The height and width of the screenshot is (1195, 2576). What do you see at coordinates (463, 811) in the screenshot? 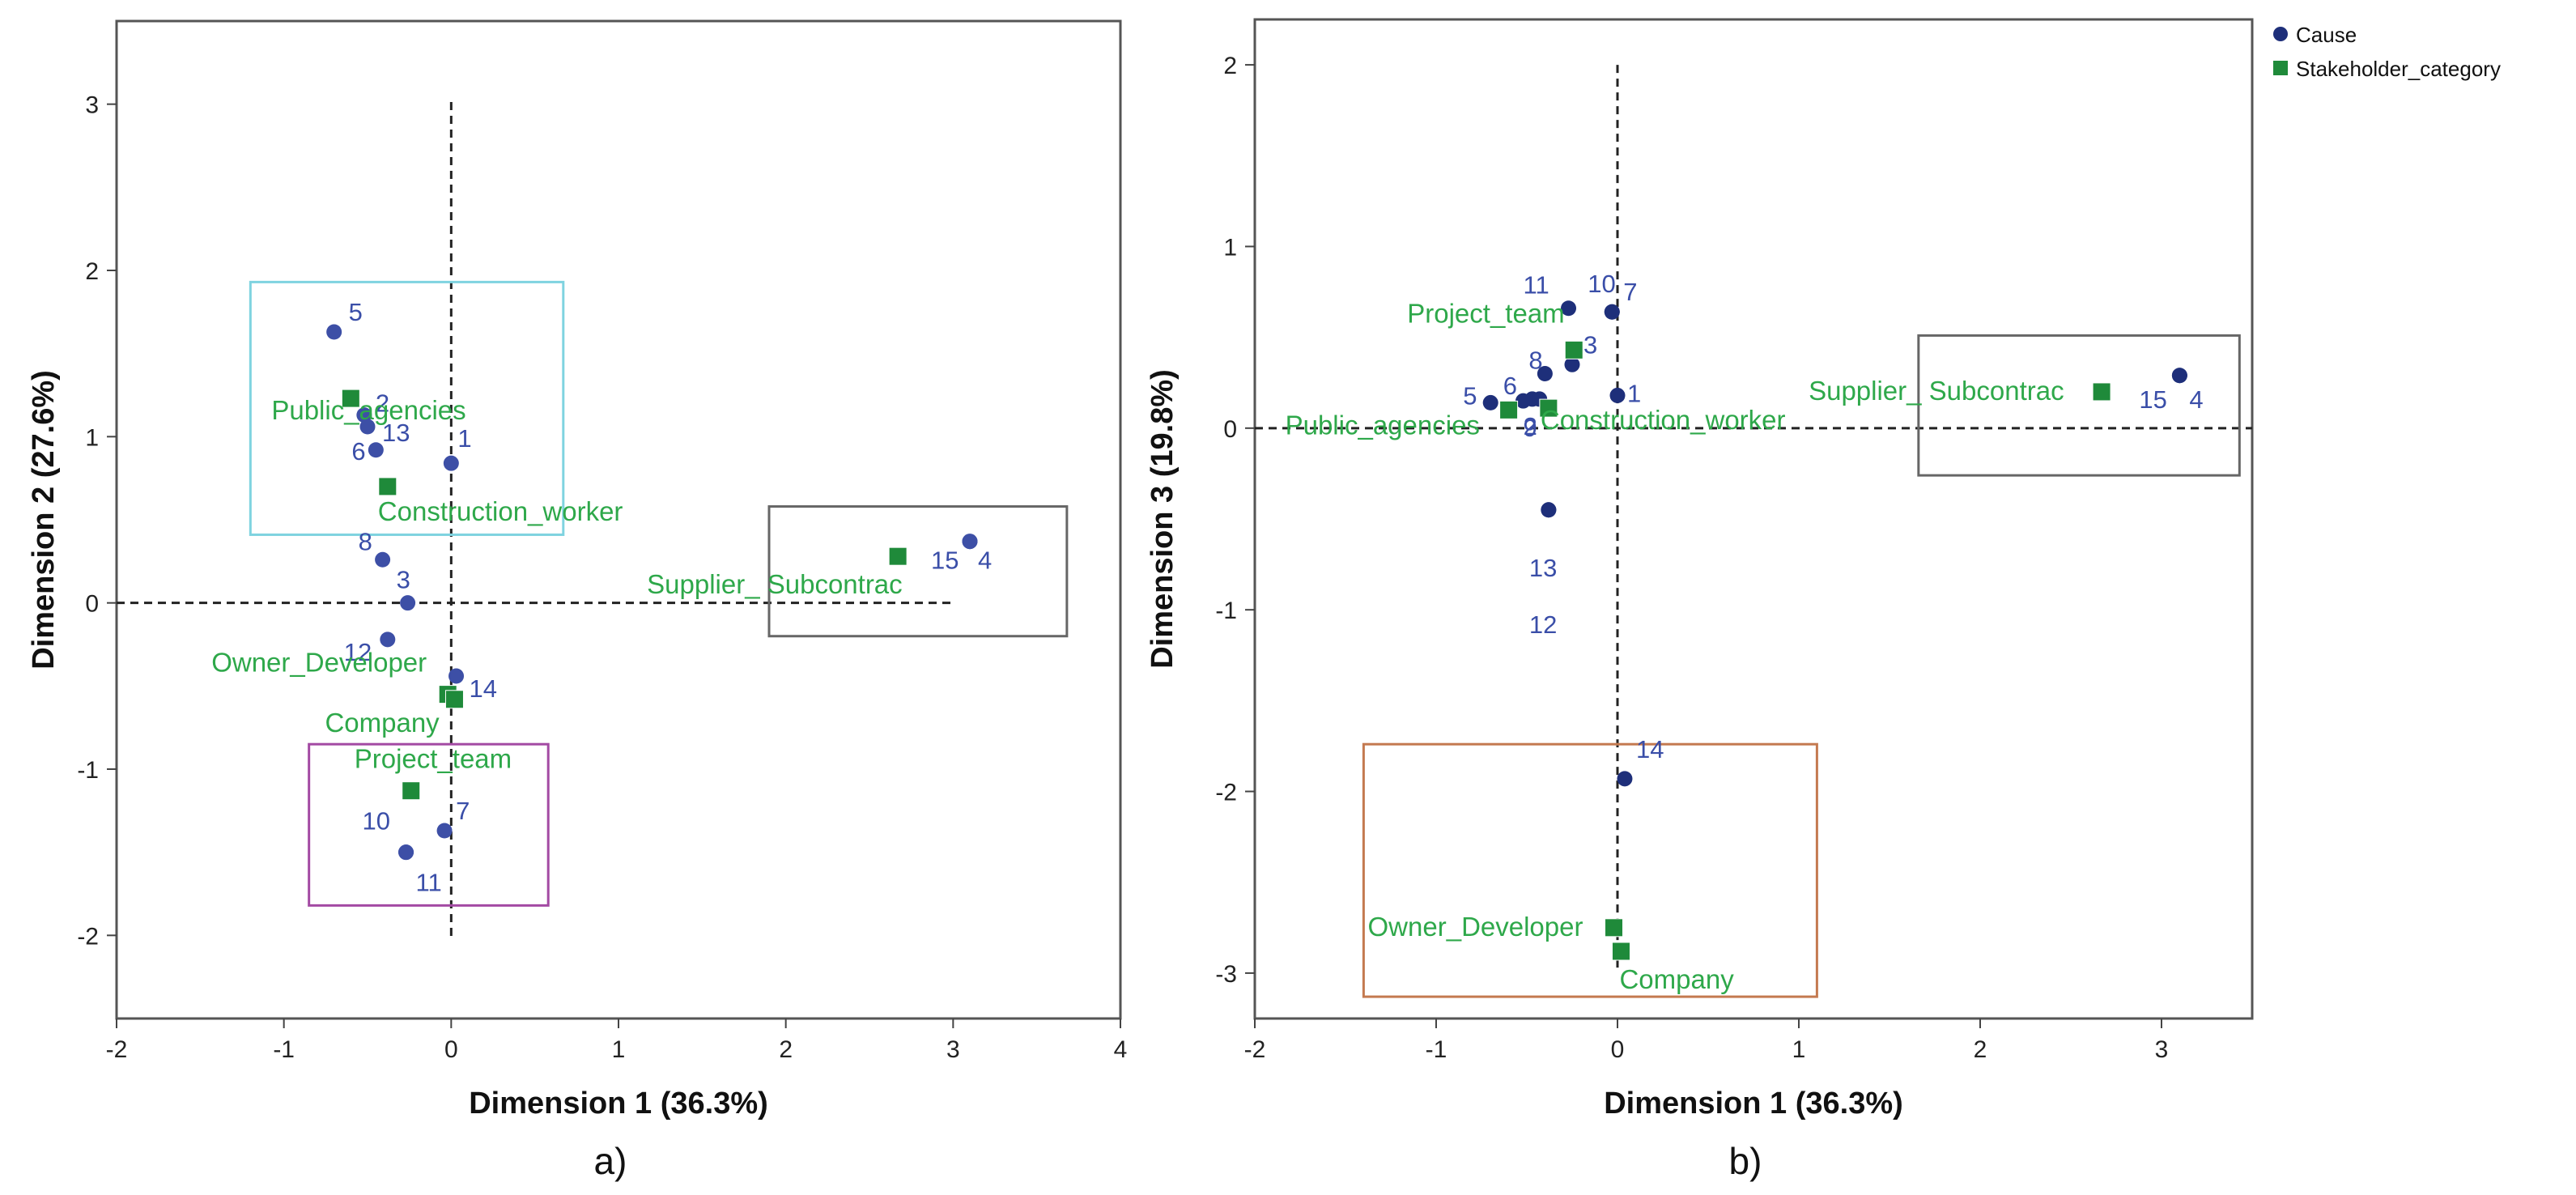
I see `cause-point-label: 7` at bounding box center [463, 811].